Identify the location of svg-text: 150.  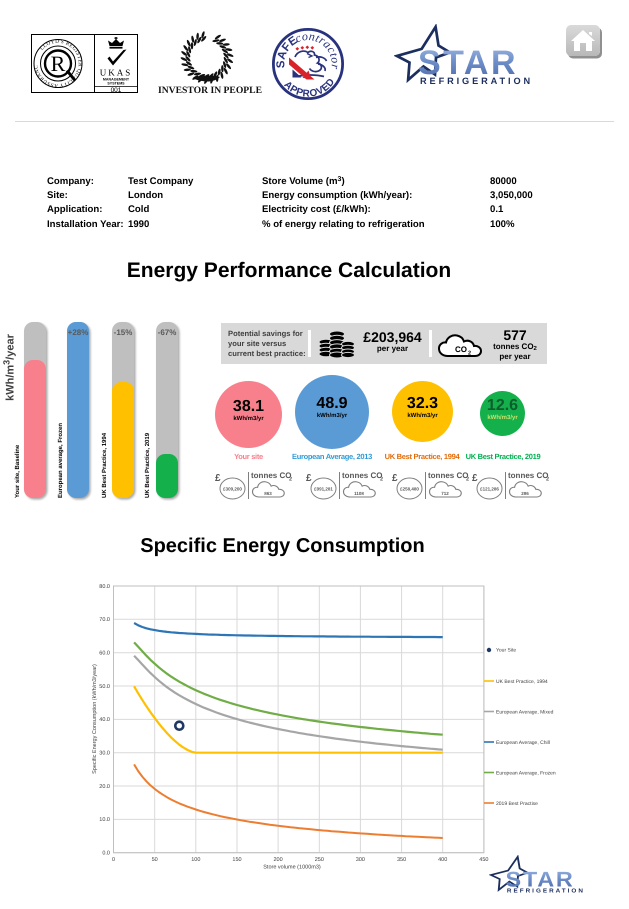
(236, 860).